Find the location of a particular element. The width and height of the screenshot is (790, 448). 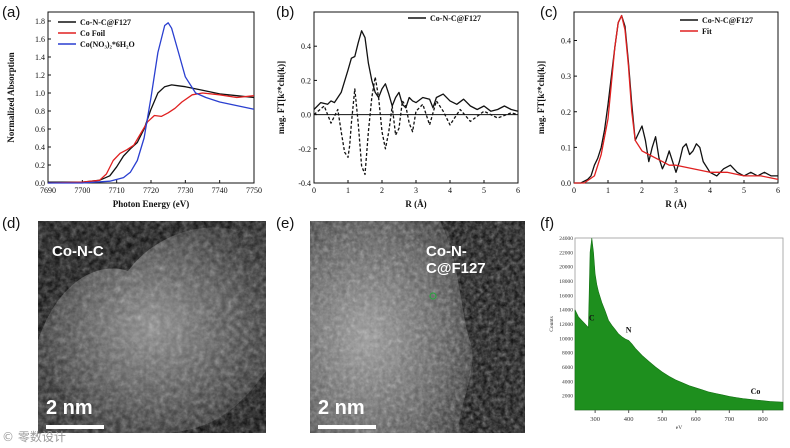

legend-label: Co Foil is located at coordinates (93, 33).